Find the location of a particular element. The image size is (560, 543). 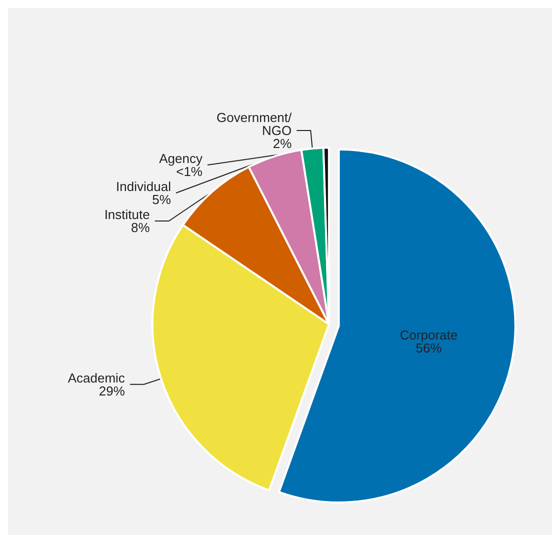

slice-label: Individual is located at coordinates (144, 186).